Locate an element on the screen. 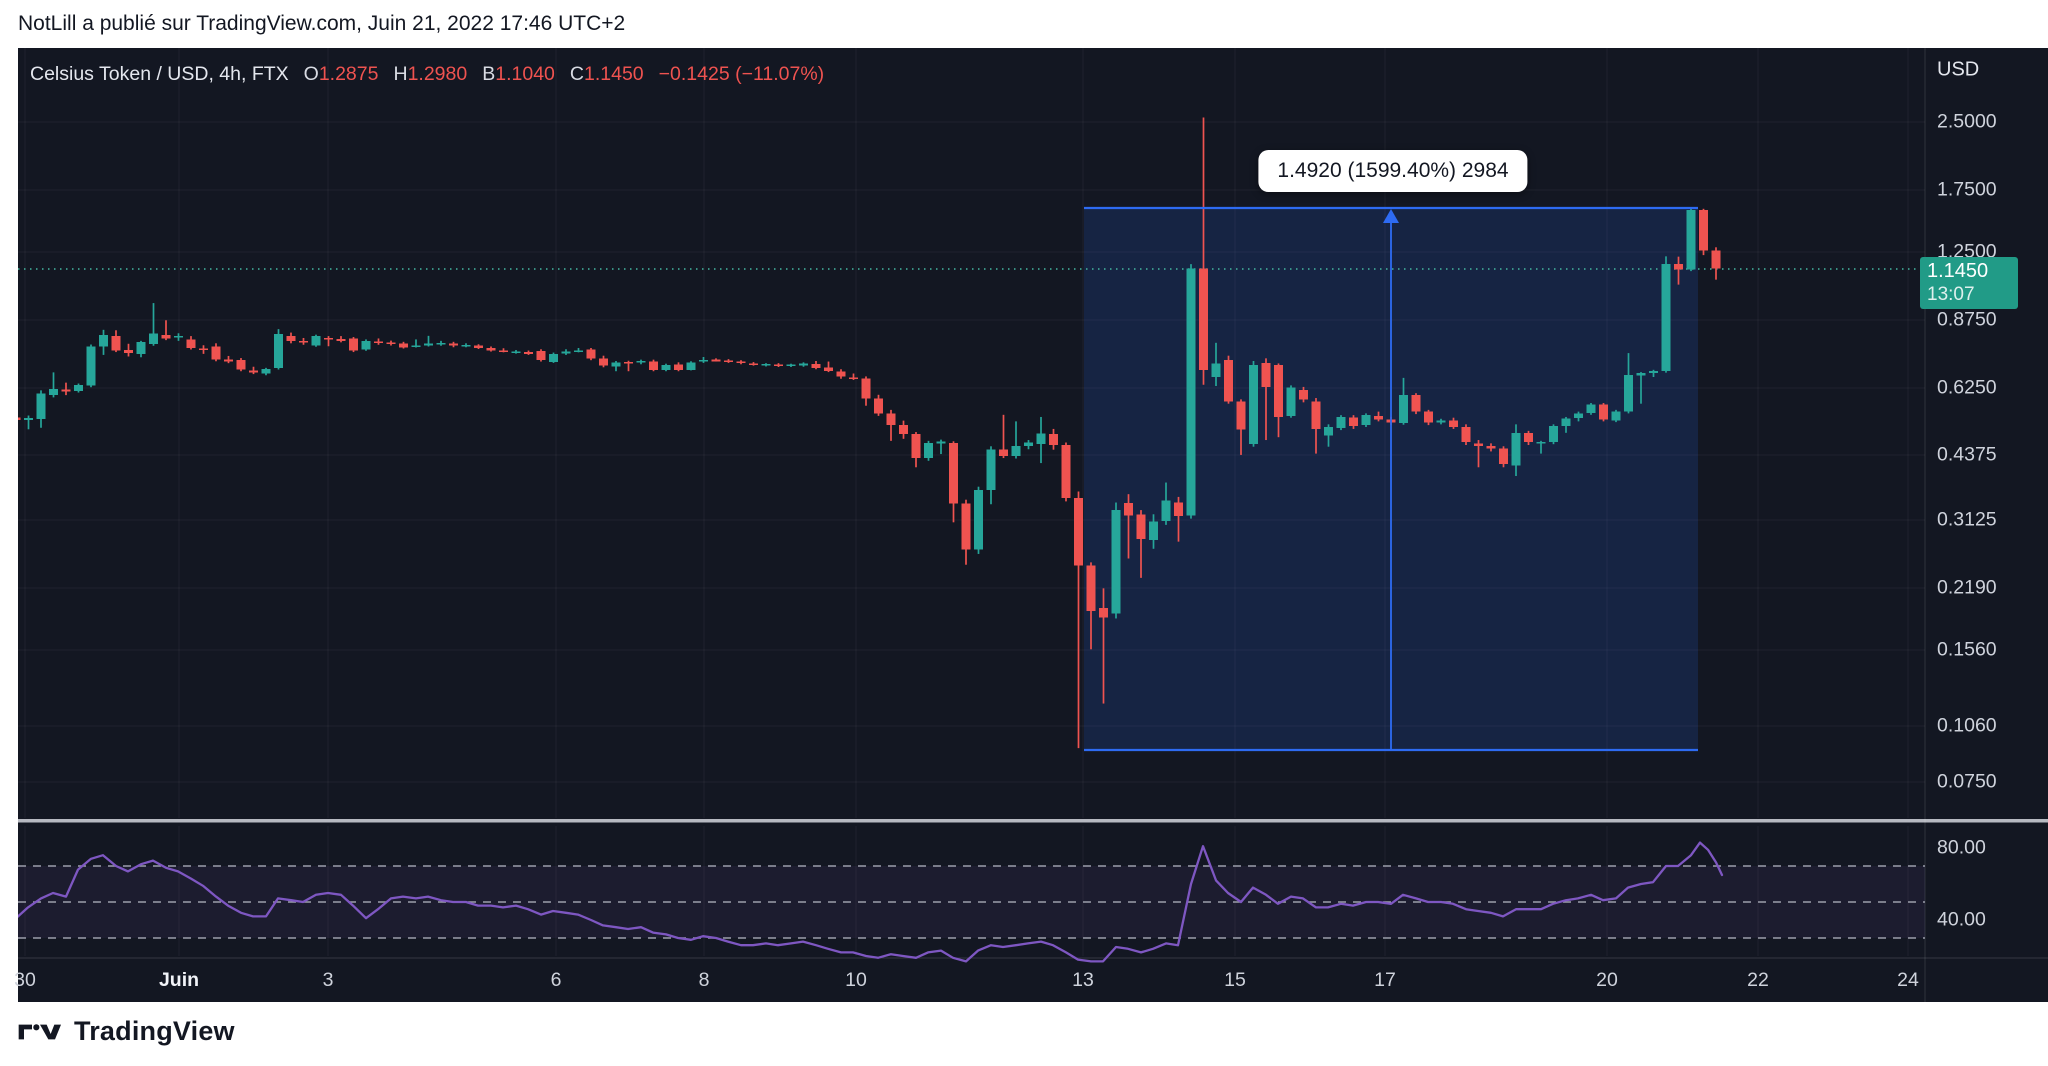 The height and width of the screenshot is (1066, 2048). rsi-axis-label: 40.00 is located at coordinates (1961, 919).